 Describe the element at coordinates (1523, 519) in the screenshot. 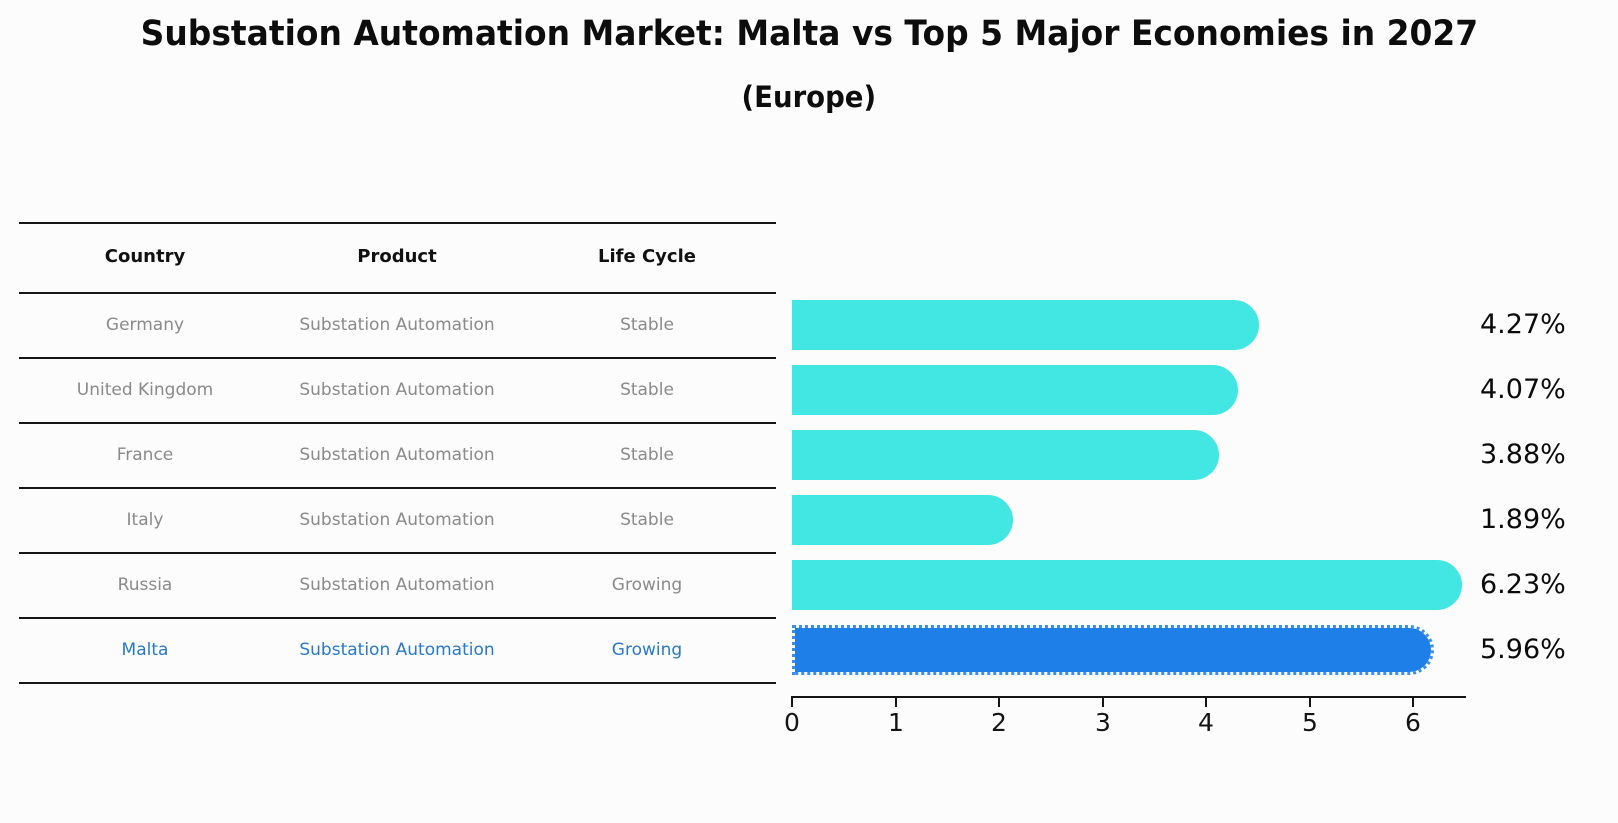

I see `value-label-italy: 1.89%` at that location.